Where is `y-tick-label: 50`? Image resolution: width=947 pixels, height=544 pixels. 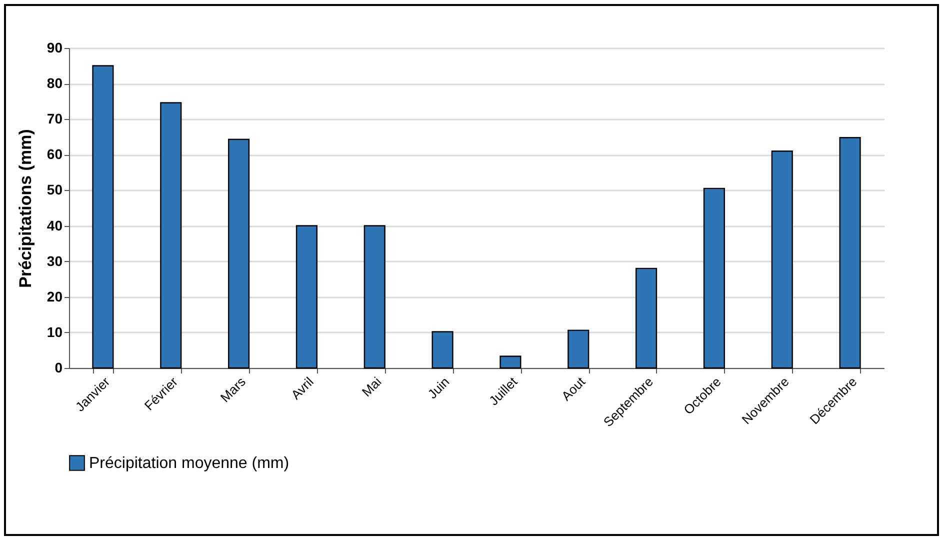 y-tick-label: 50 is located at coordinates (54, 190).